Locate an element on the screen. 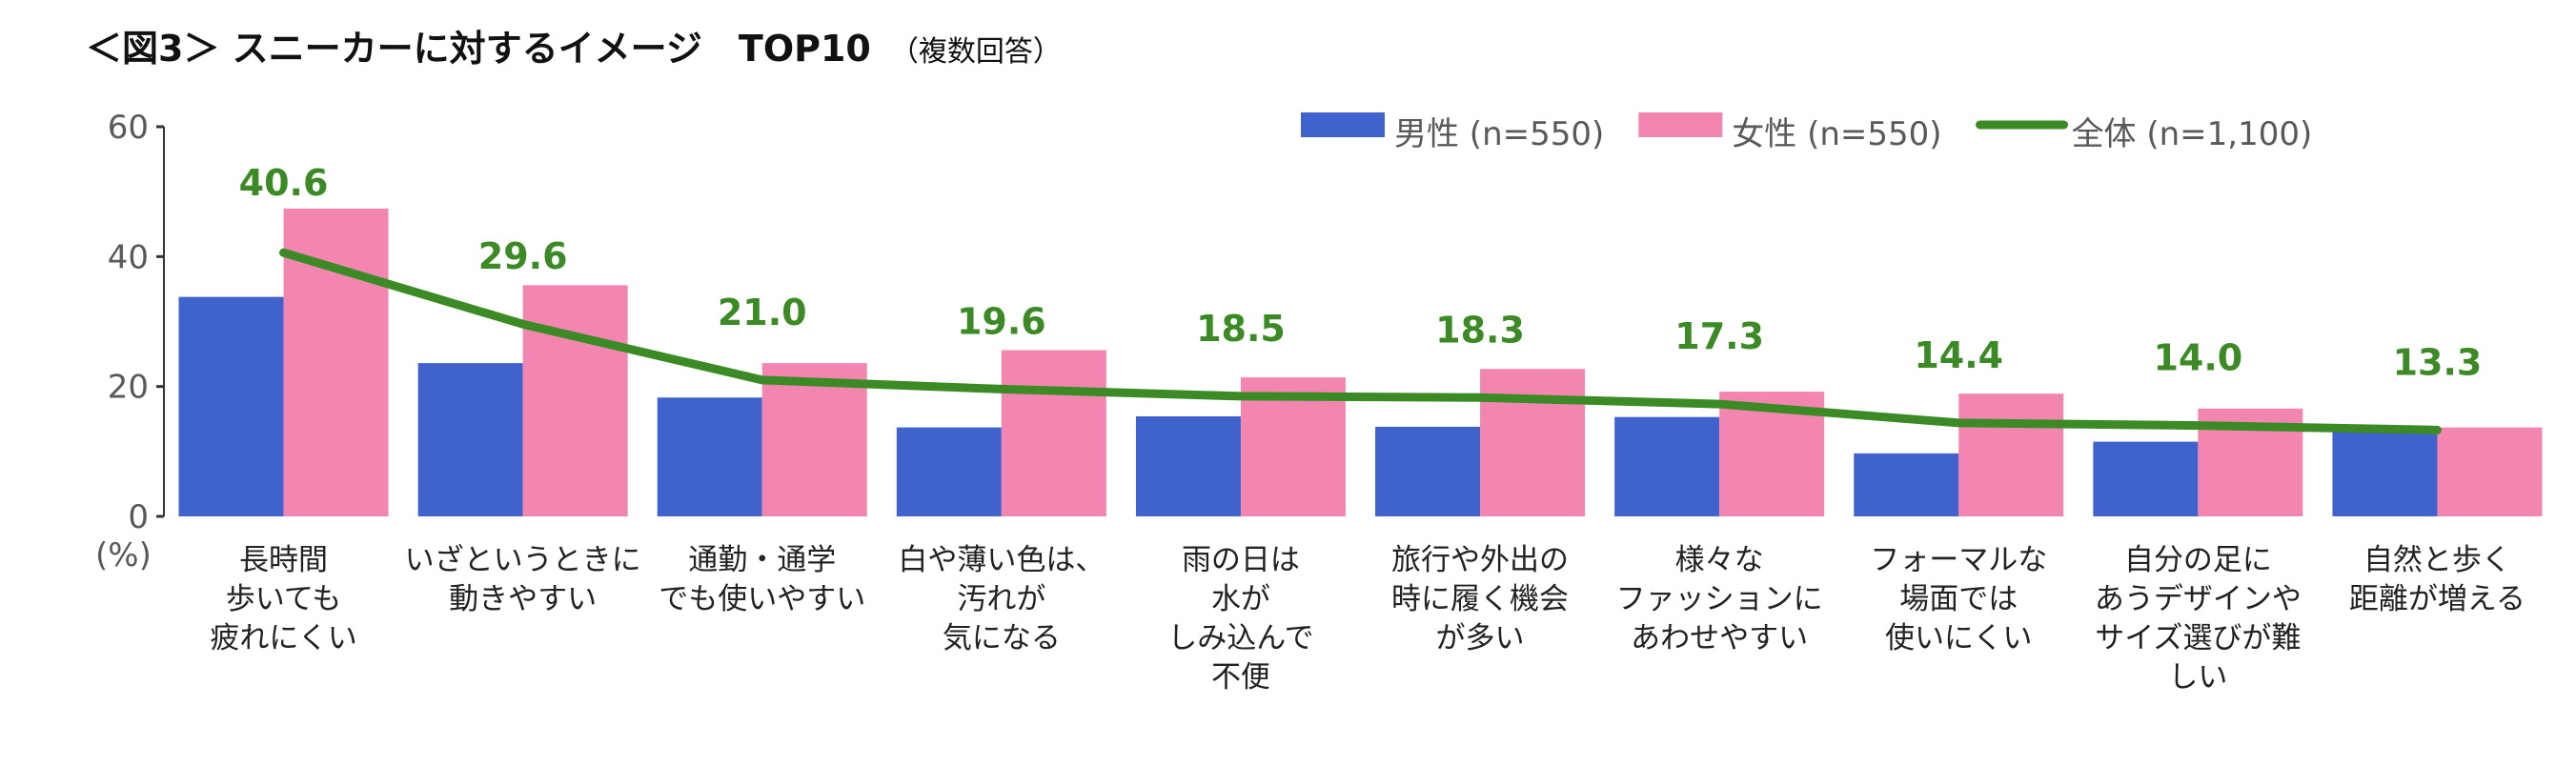 Image resolution: width=2576 pixels, height=766 pixels. x-tick-label: 自然と歩く距離が増える is located at coordinates (2437, 579).